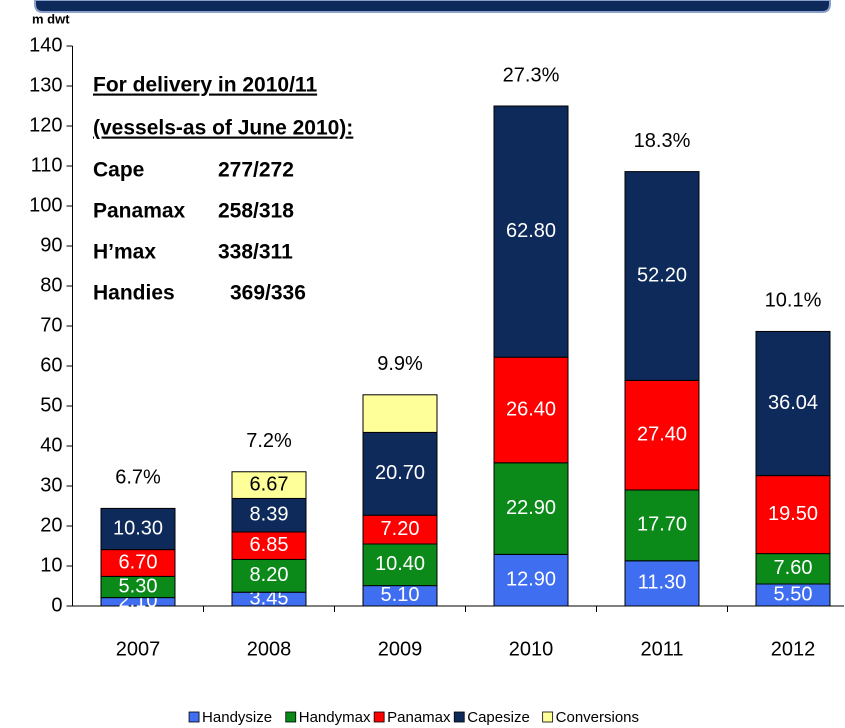  I want to click on value-label: 62.80, so click(531, 231).